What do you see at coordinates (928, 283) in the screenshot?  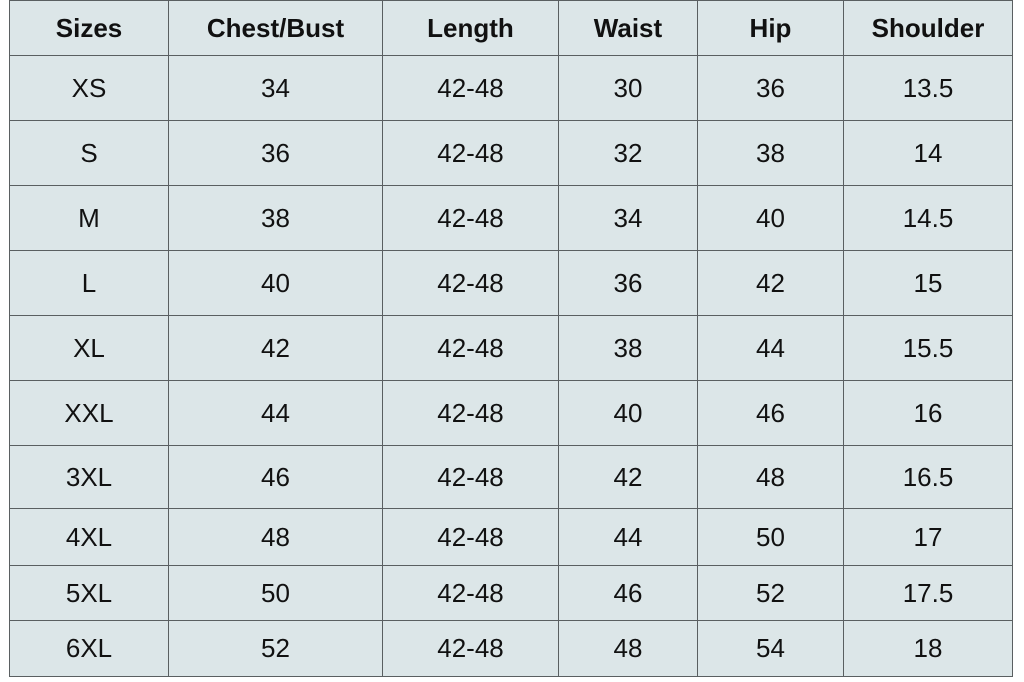 I see `measurement-cell: 15` at bounding box center [928, 283].